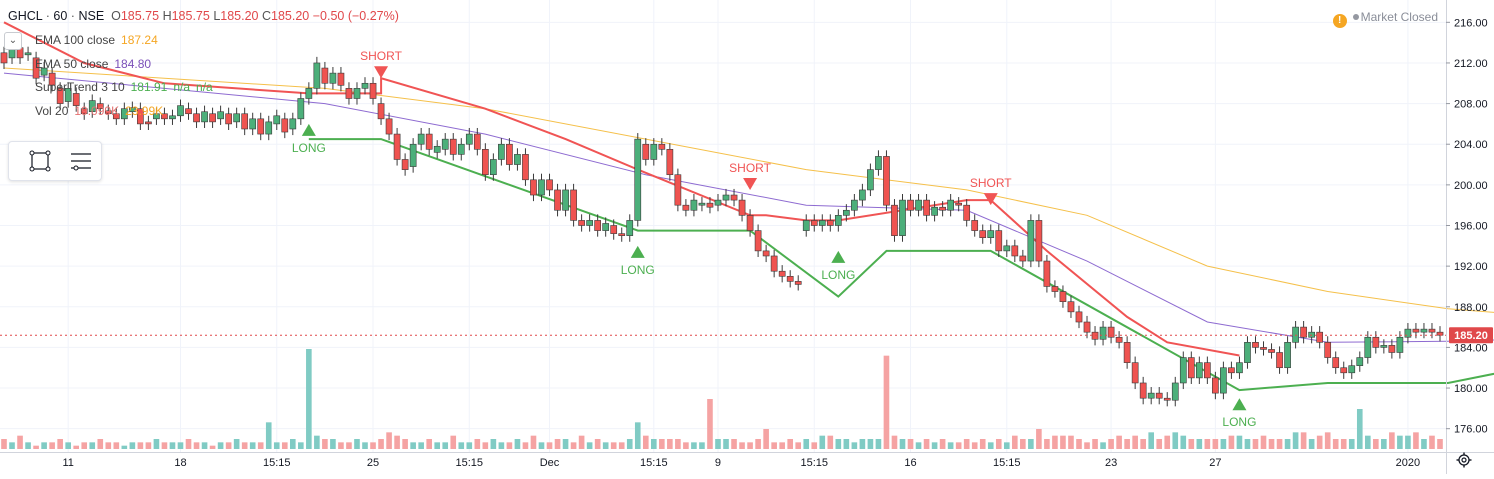 The width and height of the screenshot is (1494, 479). I want to click on symbol-name: GHCL, so click(25, 16).